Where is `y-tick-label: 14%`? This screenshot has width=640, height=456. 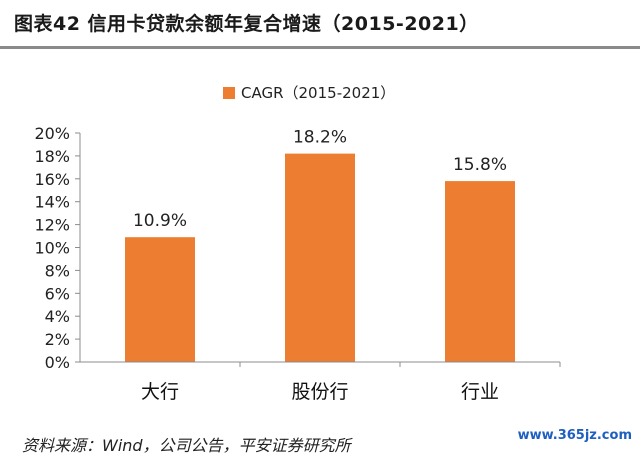 y-tick-label: 14% is located at coordinates (52, 202).